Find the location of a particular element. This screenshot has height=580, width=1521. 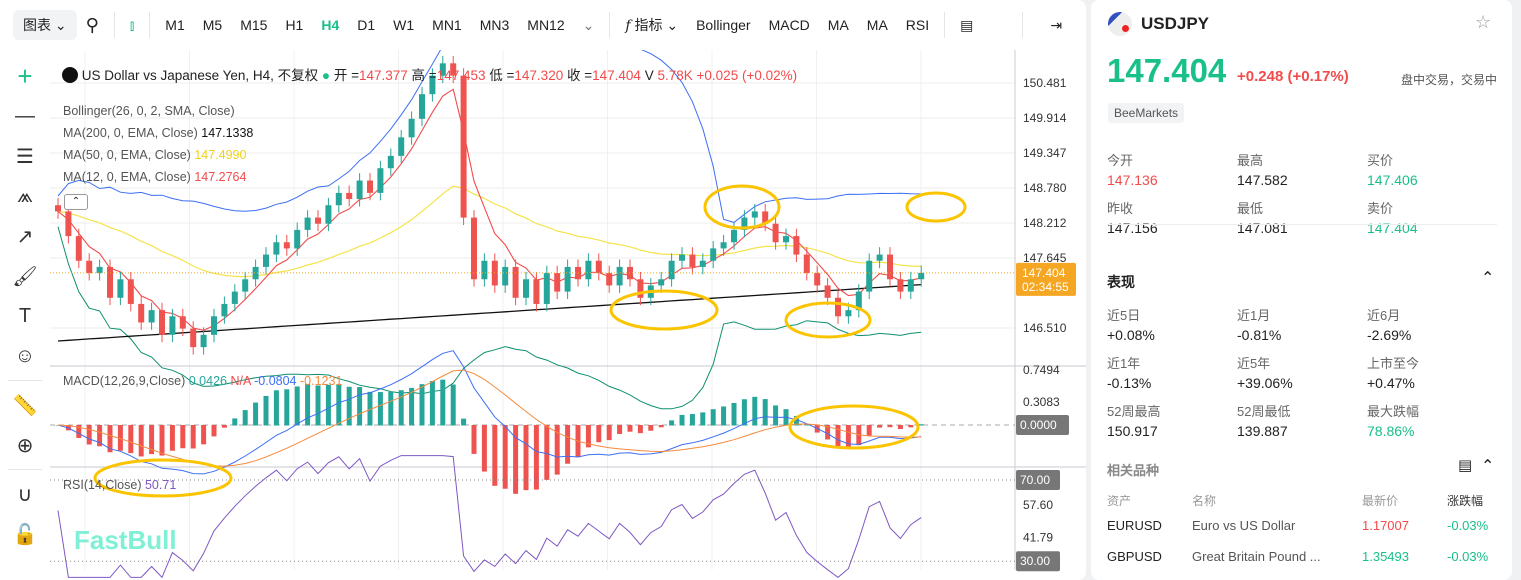

pattern-icon: ⩕ is located at coordinates (25, 195).